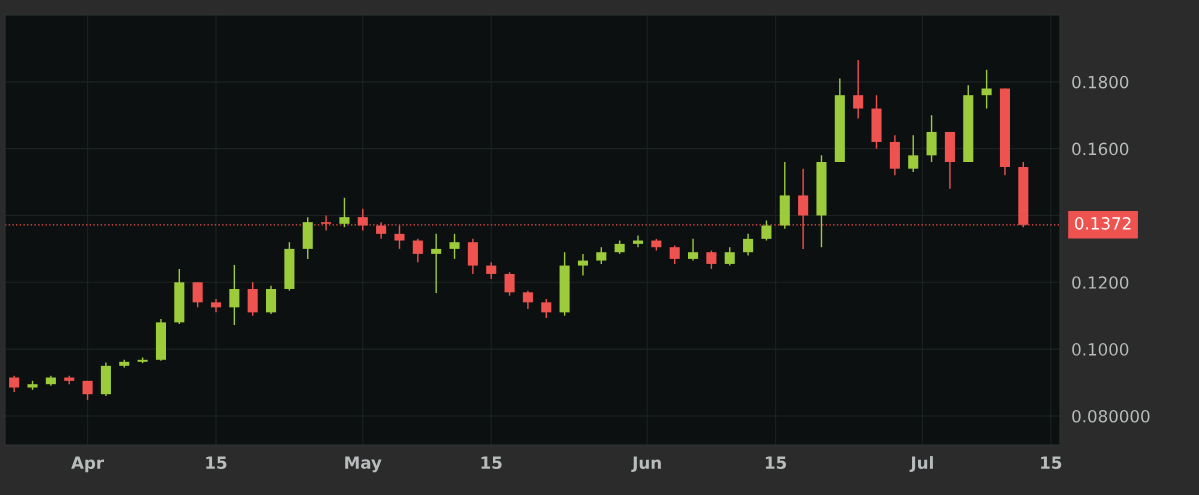  I want to click on x-tick-label: Jul, so click(921, 464).